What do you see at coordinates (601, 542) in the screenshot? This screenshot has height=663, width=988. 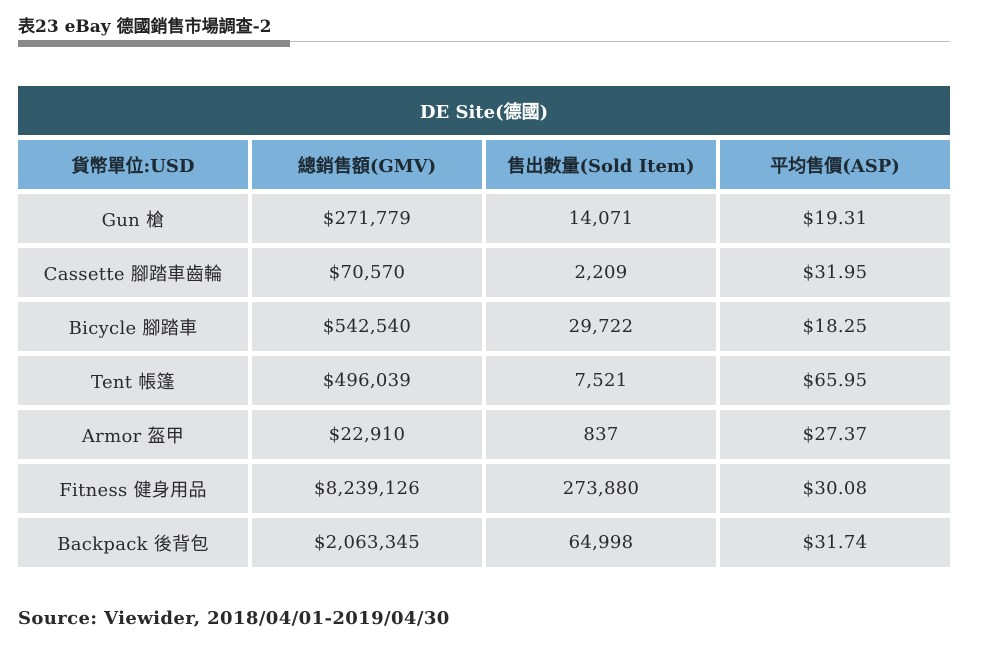 I see `row-7-sold-item: 64,998` at bounding box center [601, 542].